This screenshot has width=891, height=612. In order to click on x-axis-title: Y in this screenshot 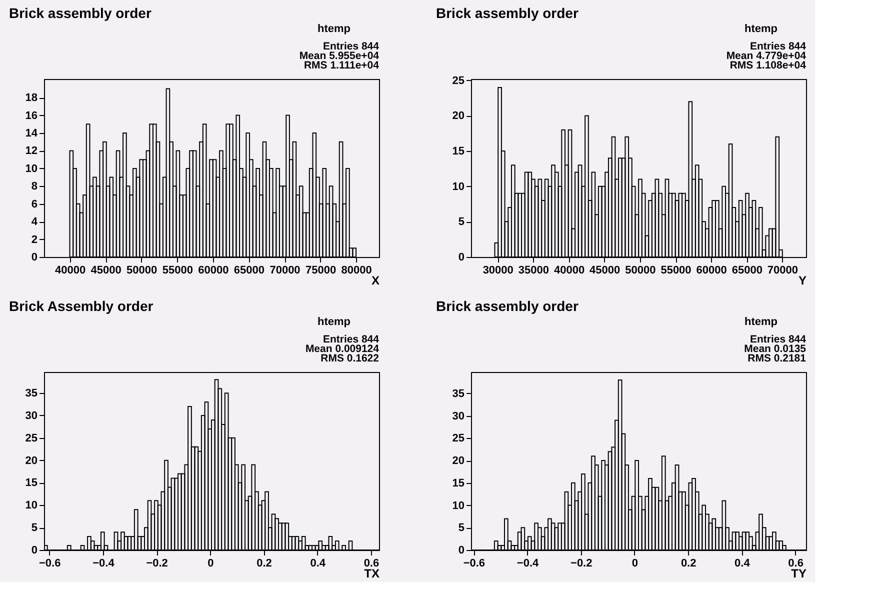, I will do `click(802, 281)`.